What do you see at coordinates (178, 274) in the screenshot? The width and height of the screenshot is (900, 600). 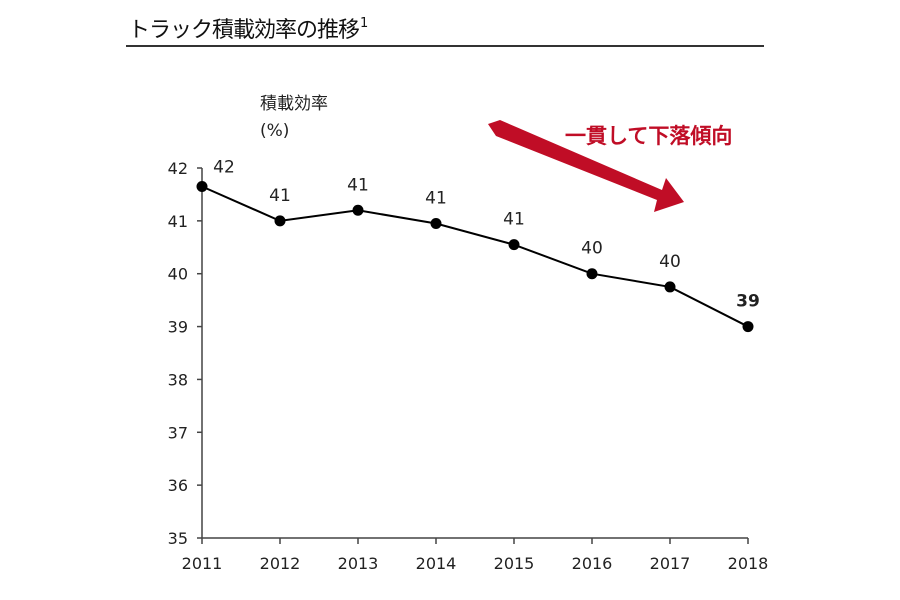 I see `y-tick-label: 40` at bounding box center [178, 274].